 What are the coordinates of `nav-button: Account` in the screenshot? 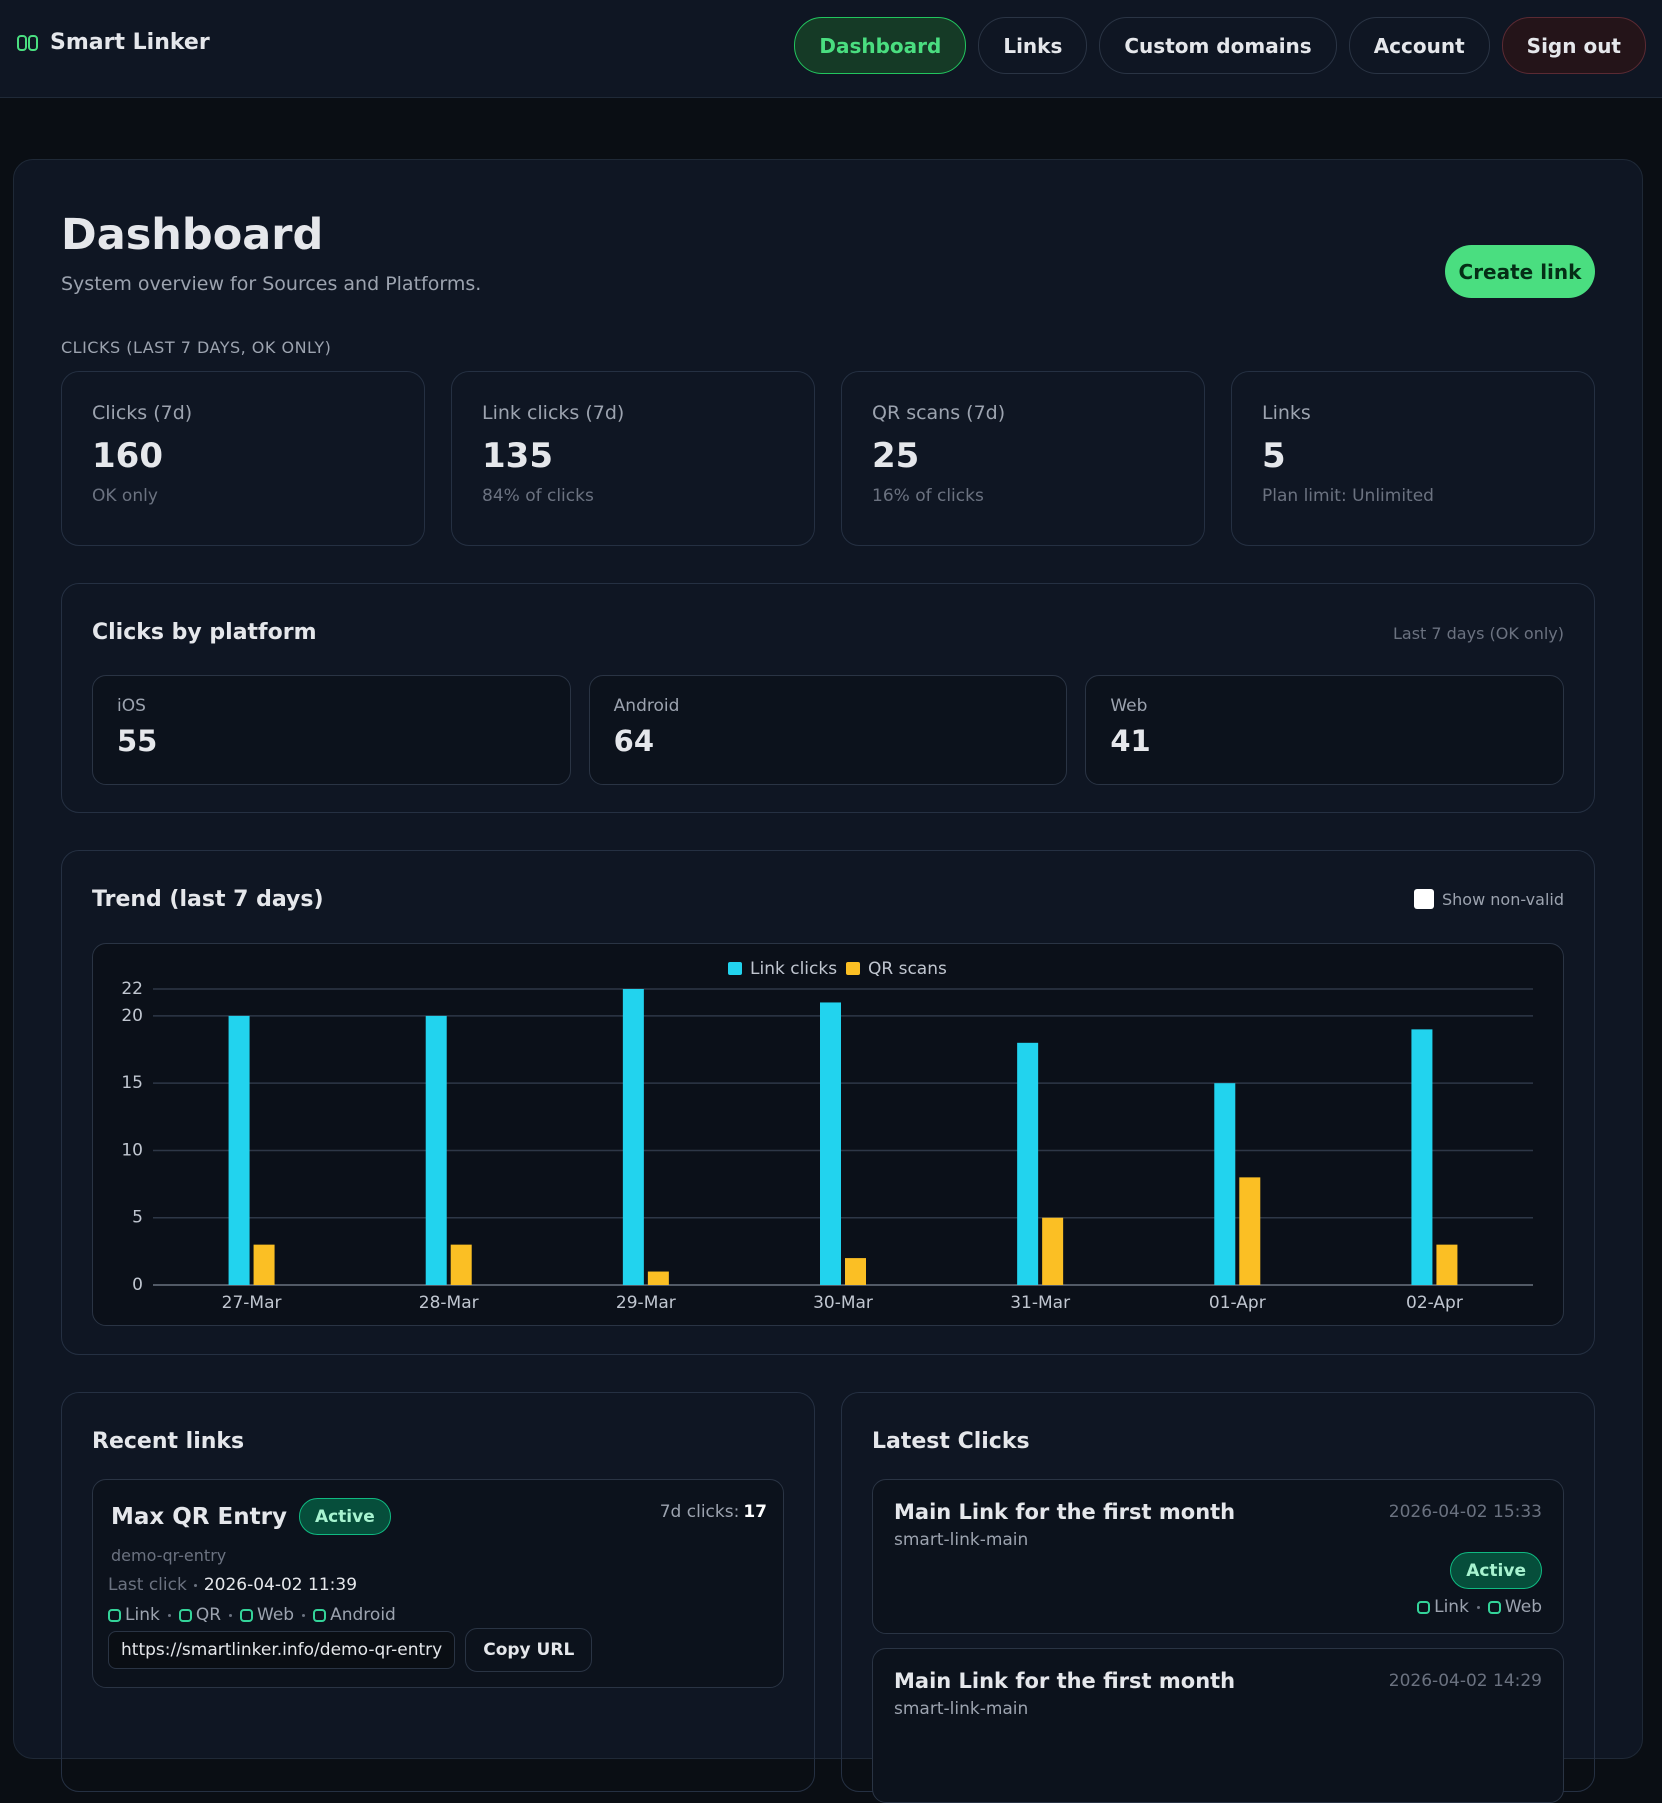 It's located at (1419, 45).